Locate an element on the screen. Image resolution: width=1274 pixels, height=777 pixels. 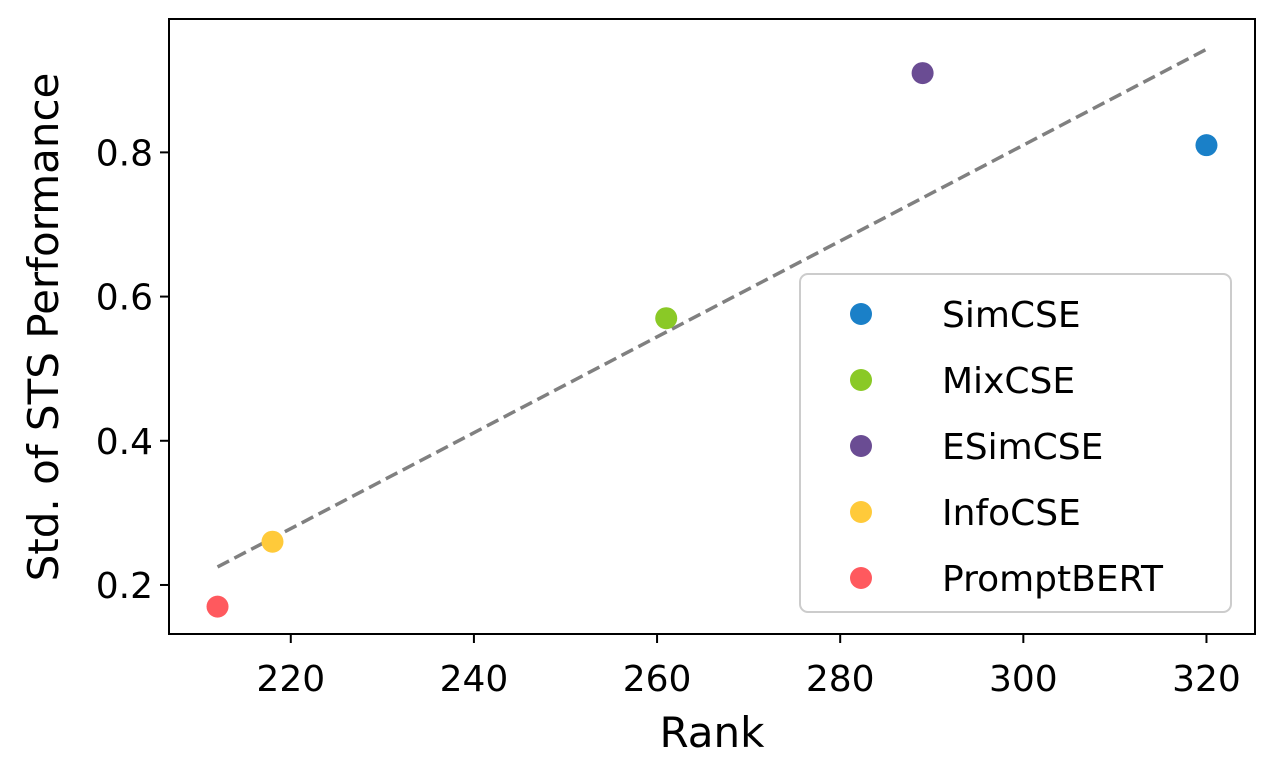
legend-label: SimCSE is located at coordinates (1011, 315).